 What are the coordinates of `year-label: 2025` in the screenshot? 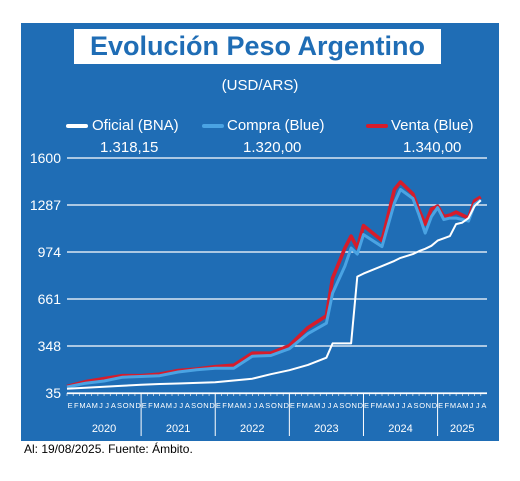 It's located at (462, 429).